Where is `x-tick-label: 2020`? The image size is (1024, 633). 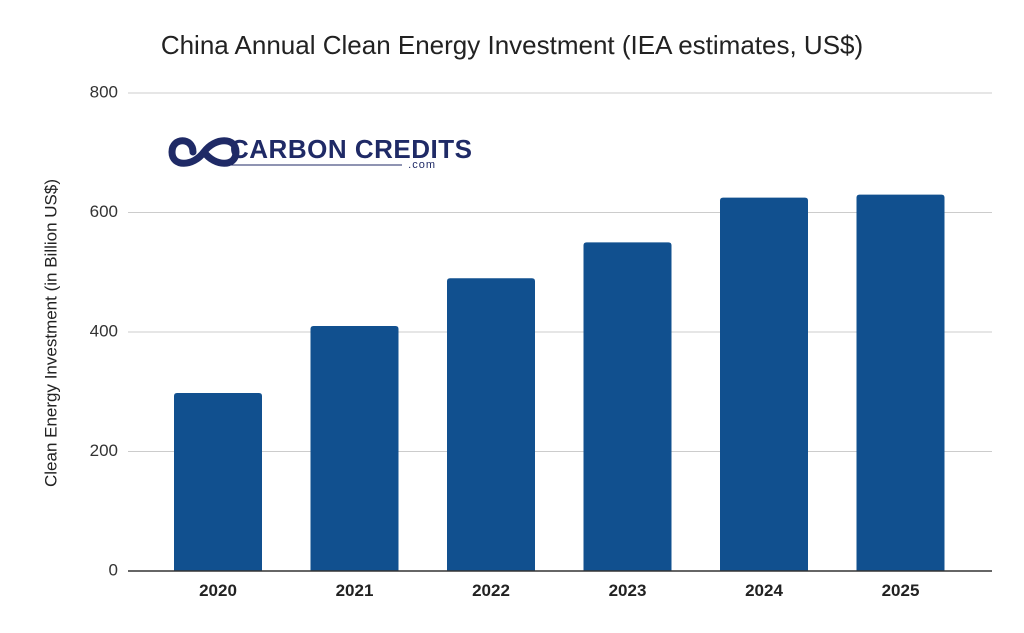 x-tick-label: 2020 is located at coordinates (218, 590).